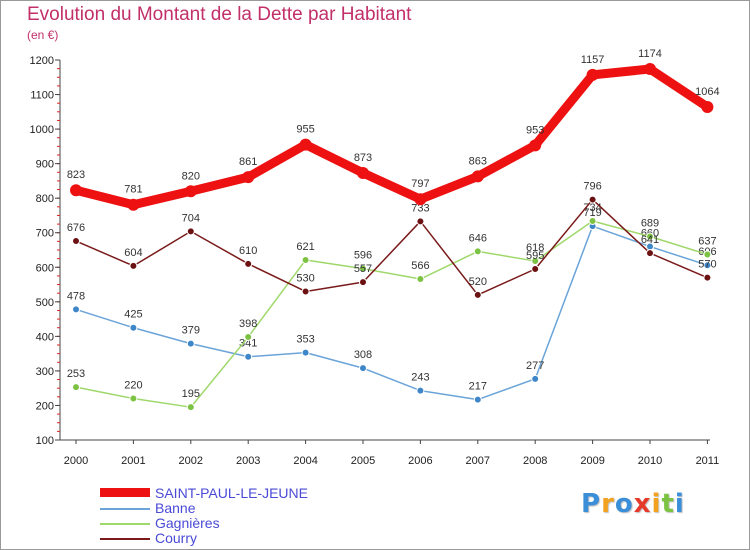 The height and width of the screenshot is (550, 750). I want to click on legend-item-courry: Courry, so click(250, 538).